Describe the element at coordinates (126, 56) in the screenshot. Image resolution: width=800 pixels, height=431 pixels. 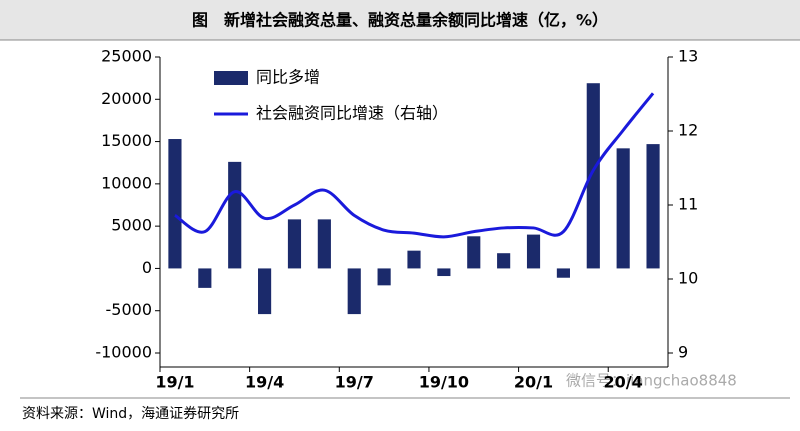
I see `y-tick-label: 25000` at that location.